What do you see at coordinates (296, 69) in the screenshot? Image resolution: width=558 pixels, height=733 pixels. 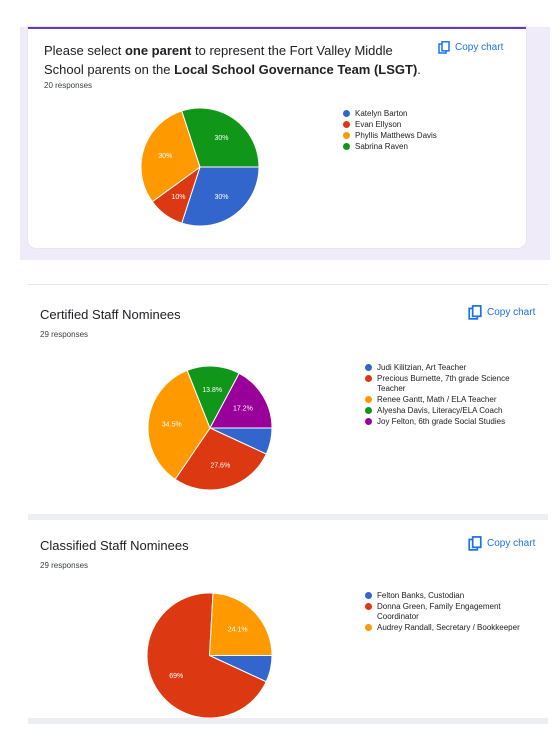 I see `question-title-part: Local School Governance Team (LSGT)` at bounding box center [296, 69].